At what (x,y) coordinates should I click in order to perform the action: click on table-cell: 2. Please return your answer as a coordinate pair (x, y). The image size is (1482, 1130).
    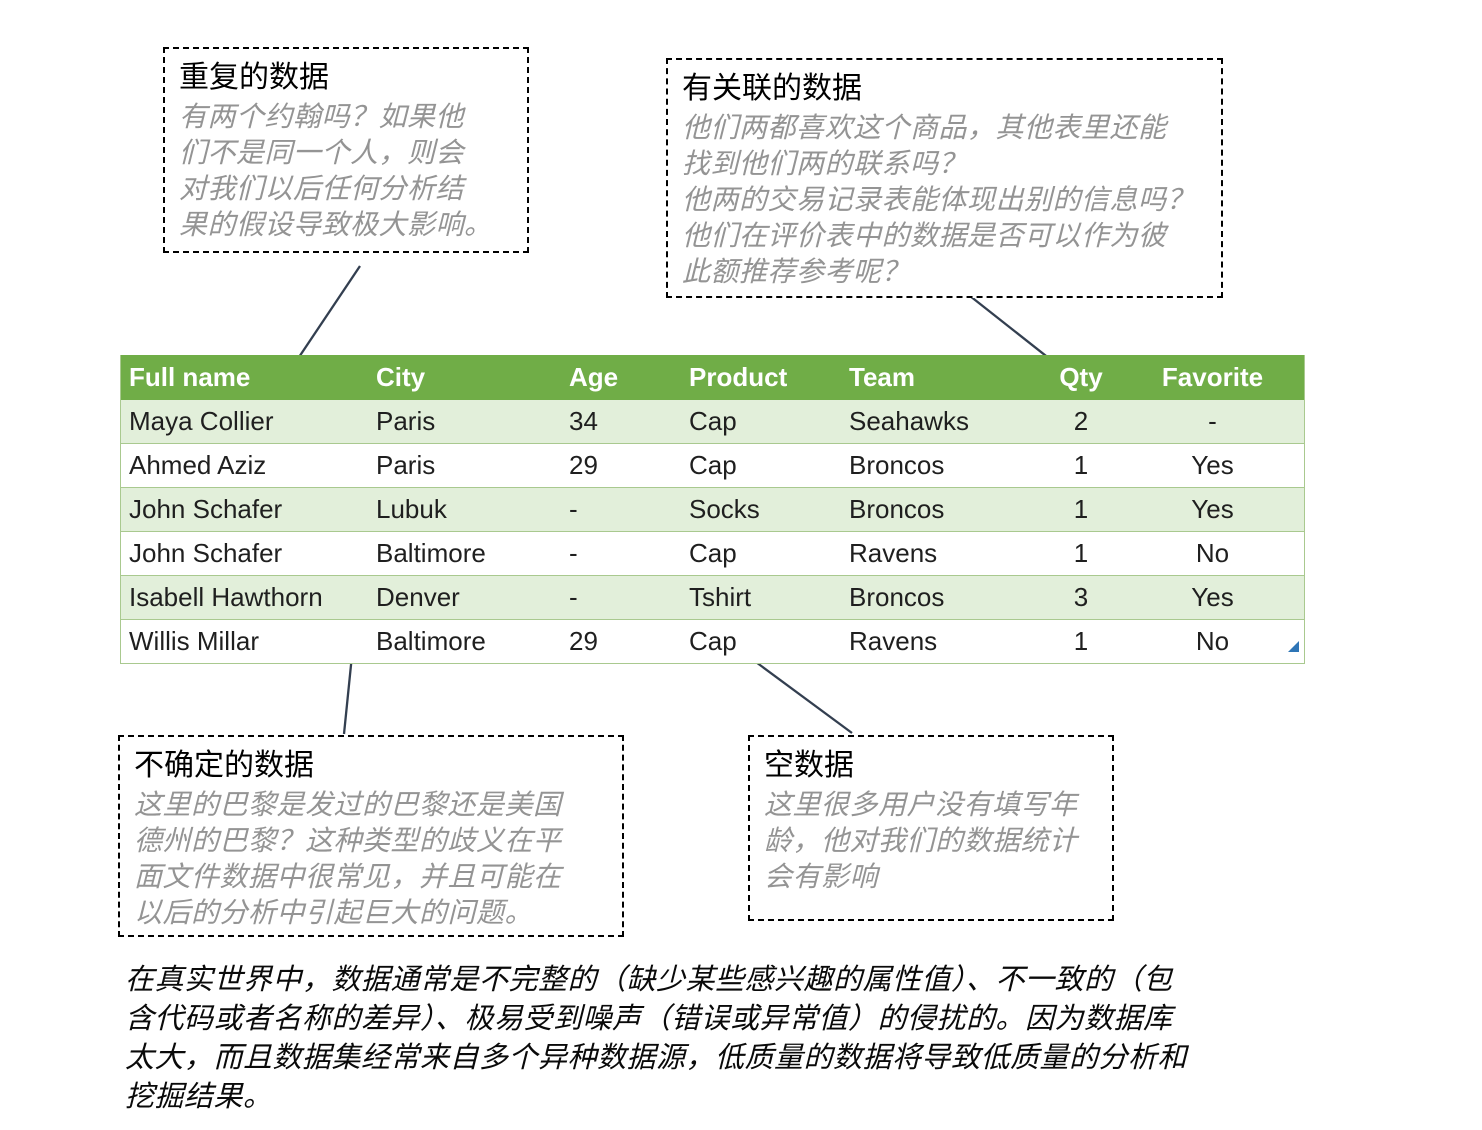
    Looking at the image, I should click on (1081, 421).